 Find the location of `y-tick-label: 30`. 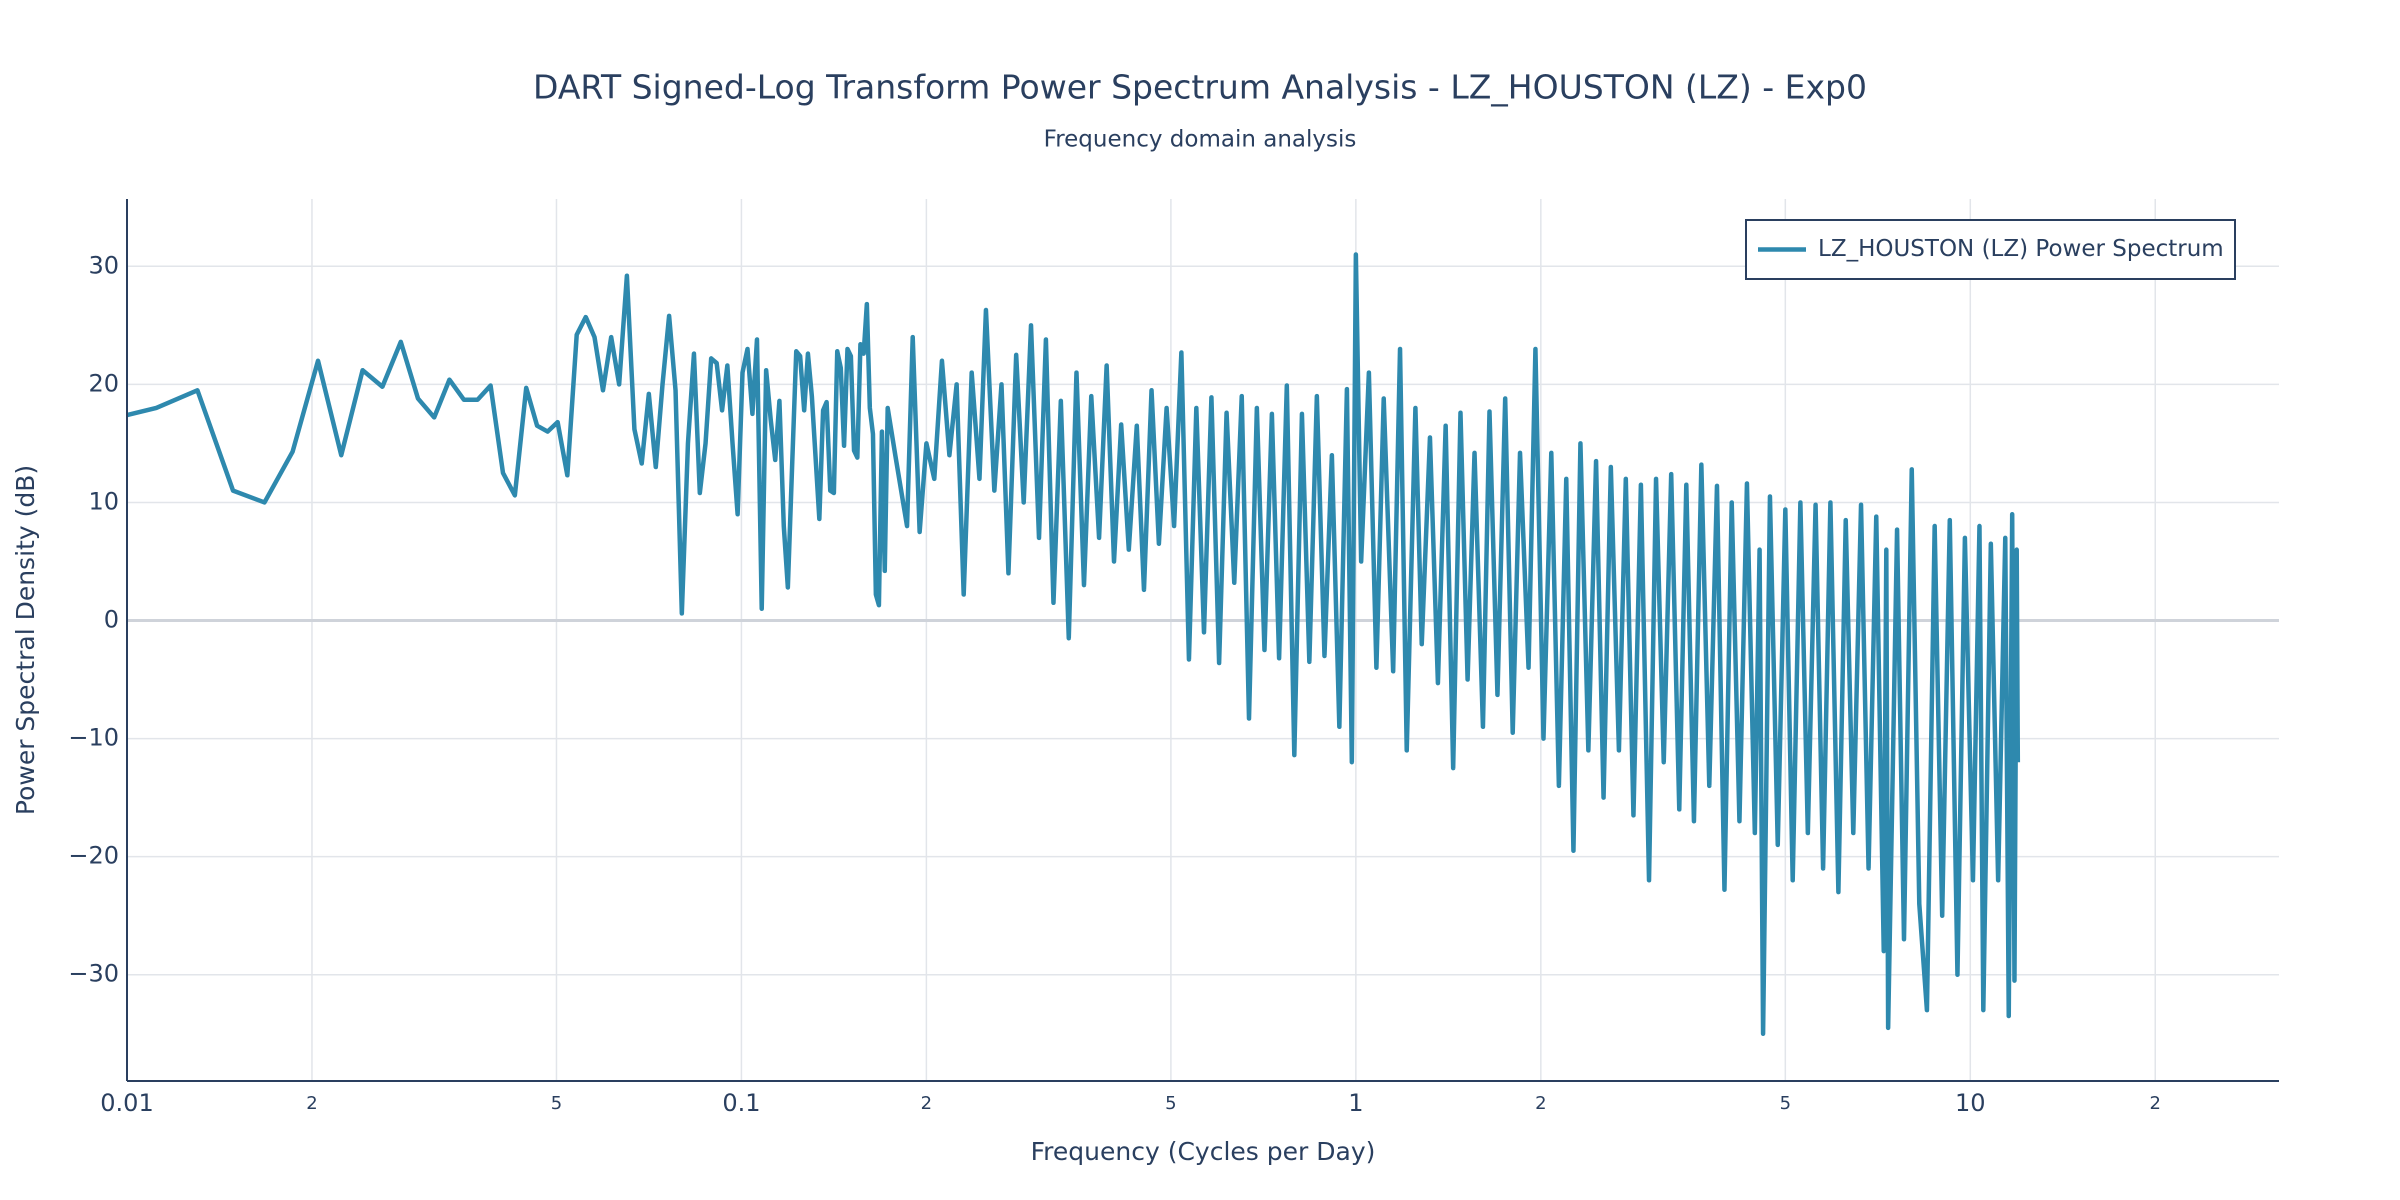

y-tick-label: 30 is located at coordinates (103, 265).